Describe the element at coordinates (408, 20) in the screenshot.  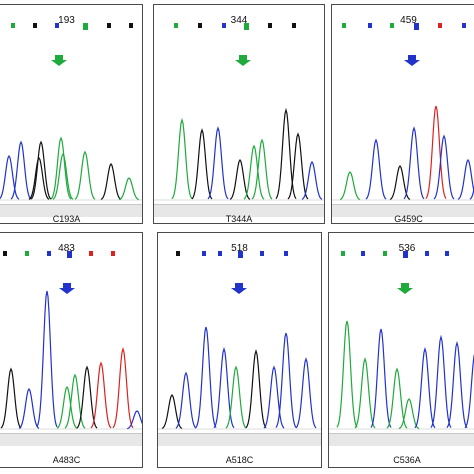
I see `position-label: 459` at that location.